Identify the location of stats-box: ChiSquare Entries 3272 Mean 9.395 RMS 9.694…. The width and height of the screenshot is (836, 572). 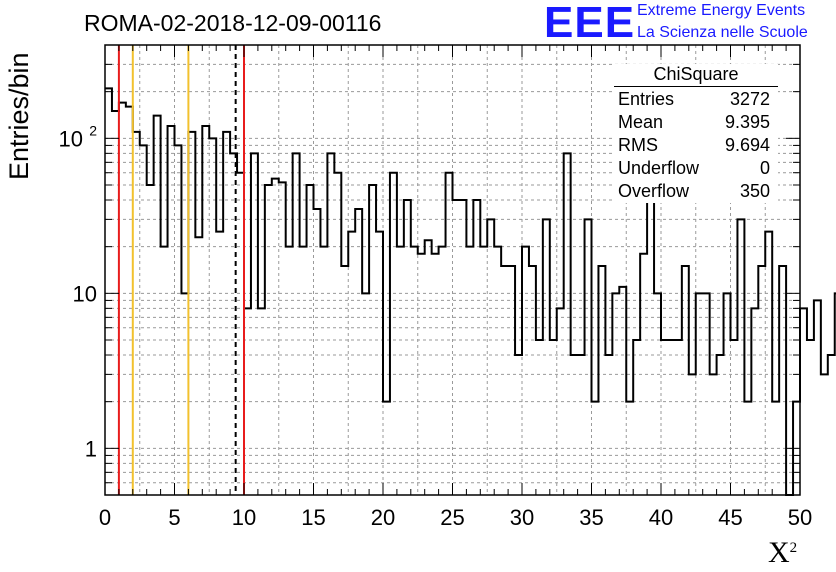
(696, 133).